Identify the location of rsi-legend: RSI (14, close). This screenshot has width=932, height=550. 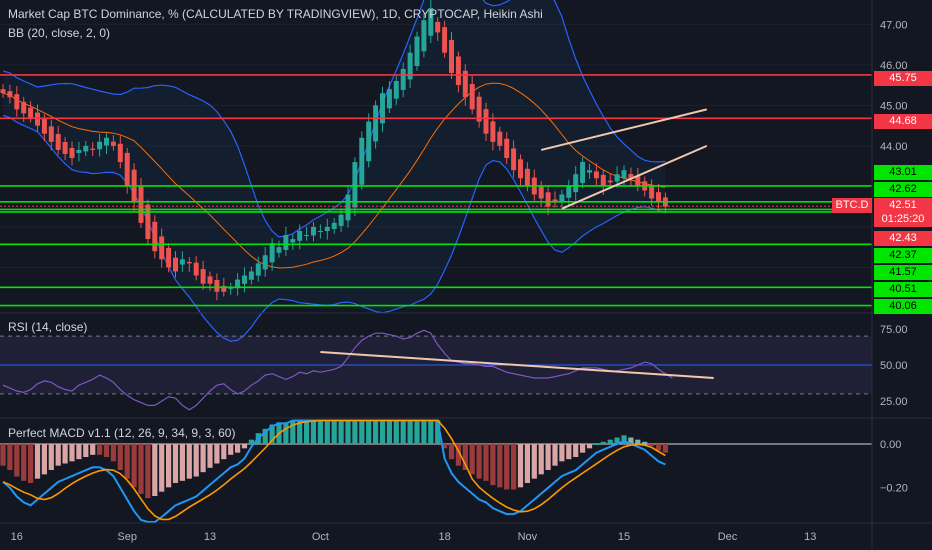
(48, 327).